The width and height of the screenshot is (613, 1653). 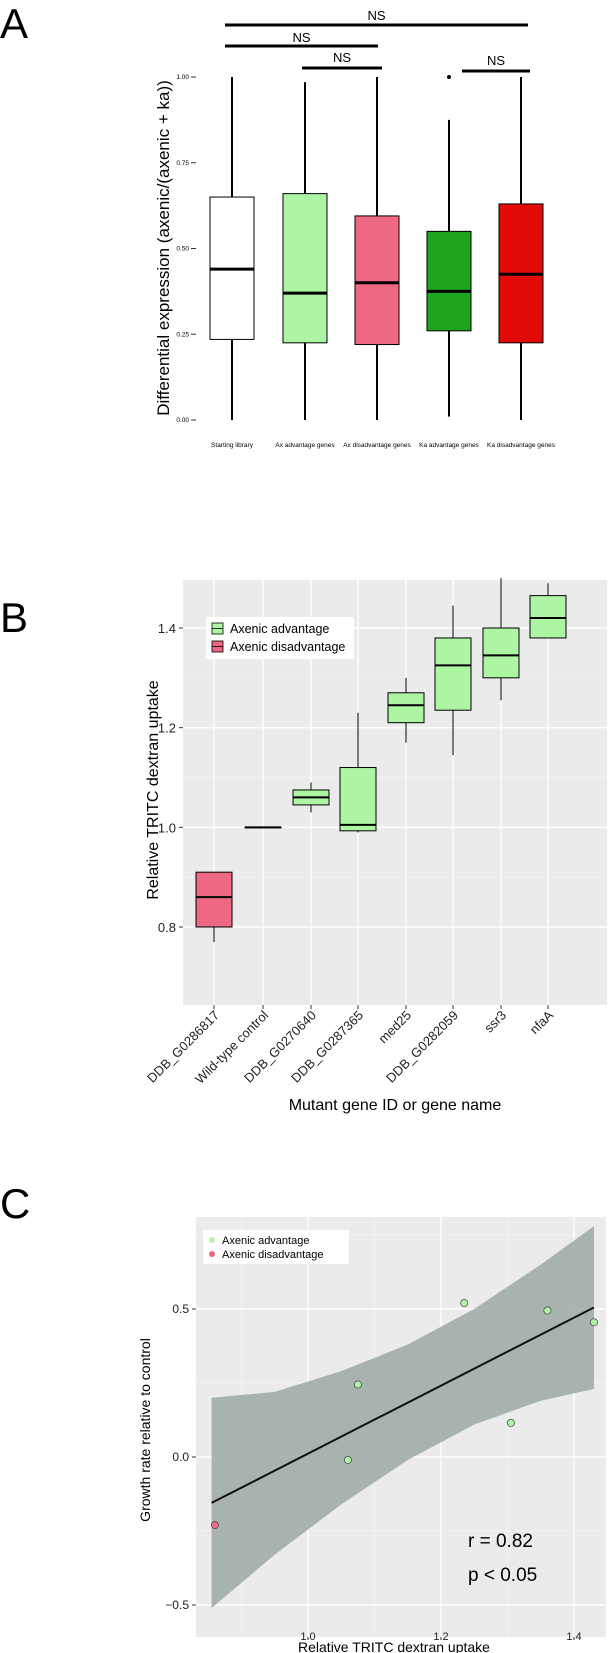 I want to click on significance-bracket-3: NS, so click(x=342, y=60).